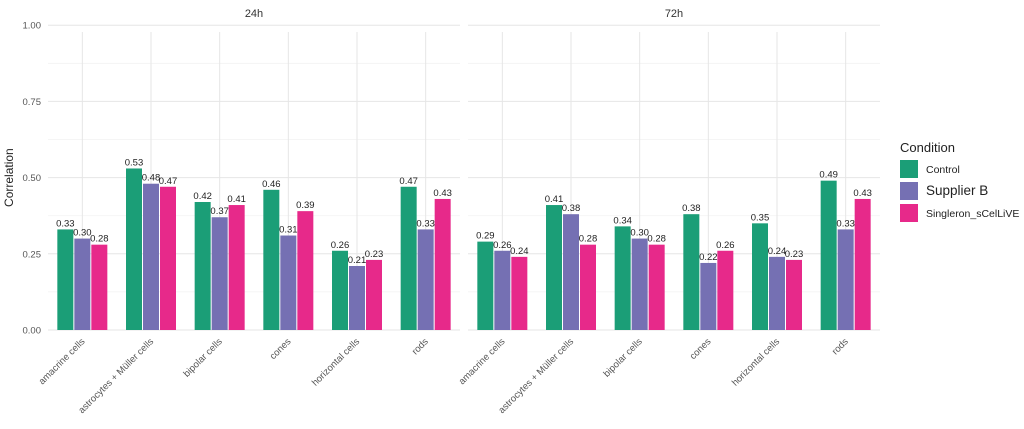 The width and height of the screenshot is (1024, 429). I want to click on y-tick-label: 0.75, so click(32, 102).